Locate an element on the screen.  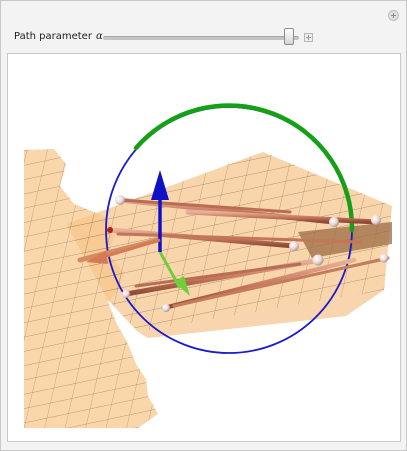
red-vector-arrow is located at coordinates (123, 251).